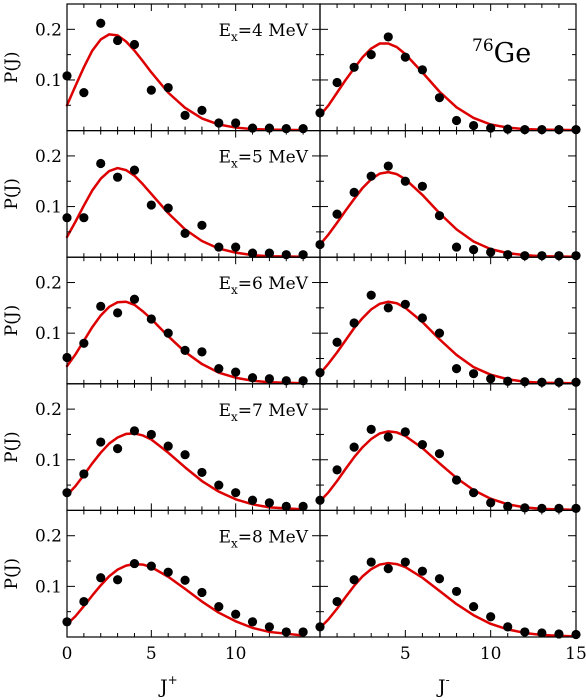  Describe the element at coordinates (264, 538) in the screenshot. I see `panel-energy-label: Ex=8 MeV` at that location.